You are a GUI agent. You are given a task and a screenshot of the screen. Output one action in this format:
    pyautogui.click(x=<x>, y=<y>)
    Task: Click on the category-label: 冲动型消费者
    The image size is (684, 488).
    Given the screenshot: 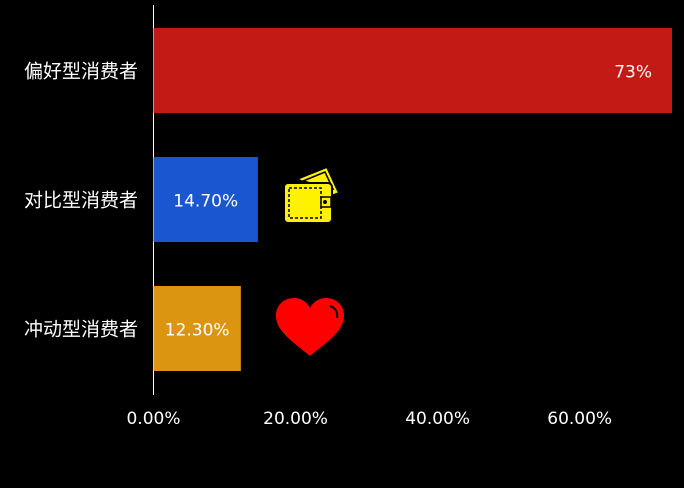 What is the action you would take?
    pyautogui.click(x=81, y=330)
    